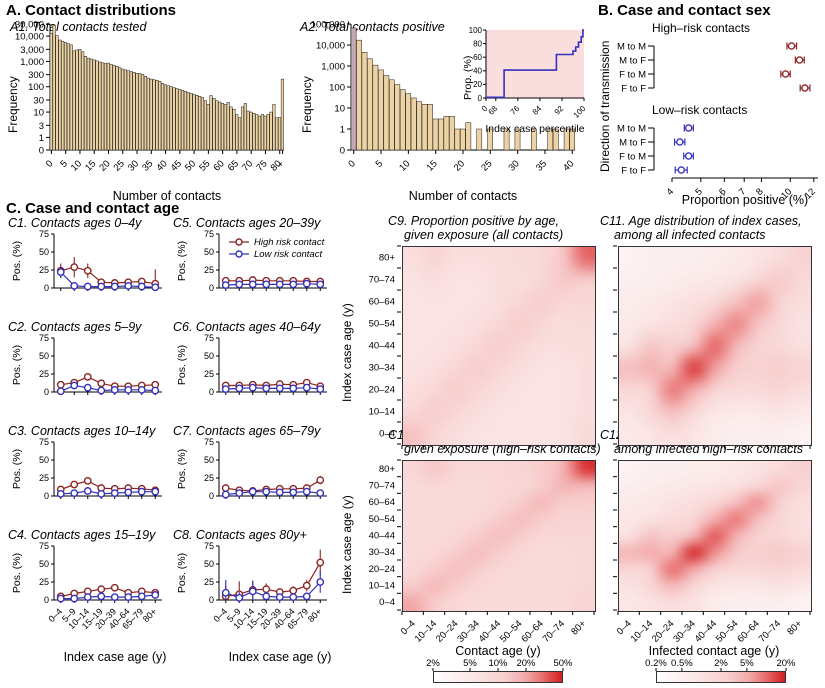 This screenshot has height=688, width=825. Describe the element at coordinates (82, 431) in the screenshot. I see `c3-title: C3. Contacts ages 10–14y` at that location.